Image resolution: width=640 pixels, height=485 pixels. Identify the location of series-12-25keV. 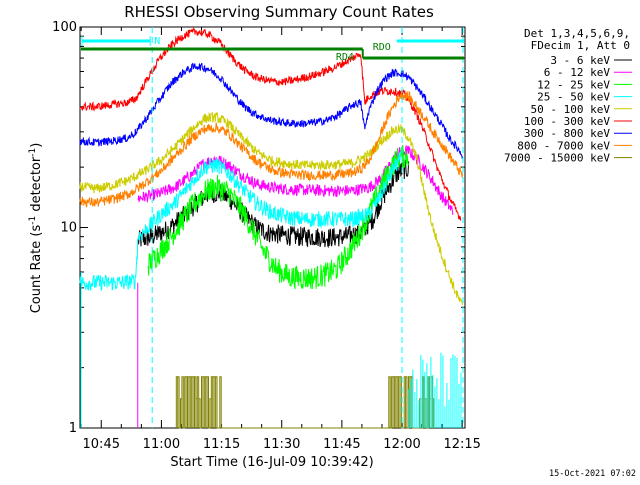
(278, 217).